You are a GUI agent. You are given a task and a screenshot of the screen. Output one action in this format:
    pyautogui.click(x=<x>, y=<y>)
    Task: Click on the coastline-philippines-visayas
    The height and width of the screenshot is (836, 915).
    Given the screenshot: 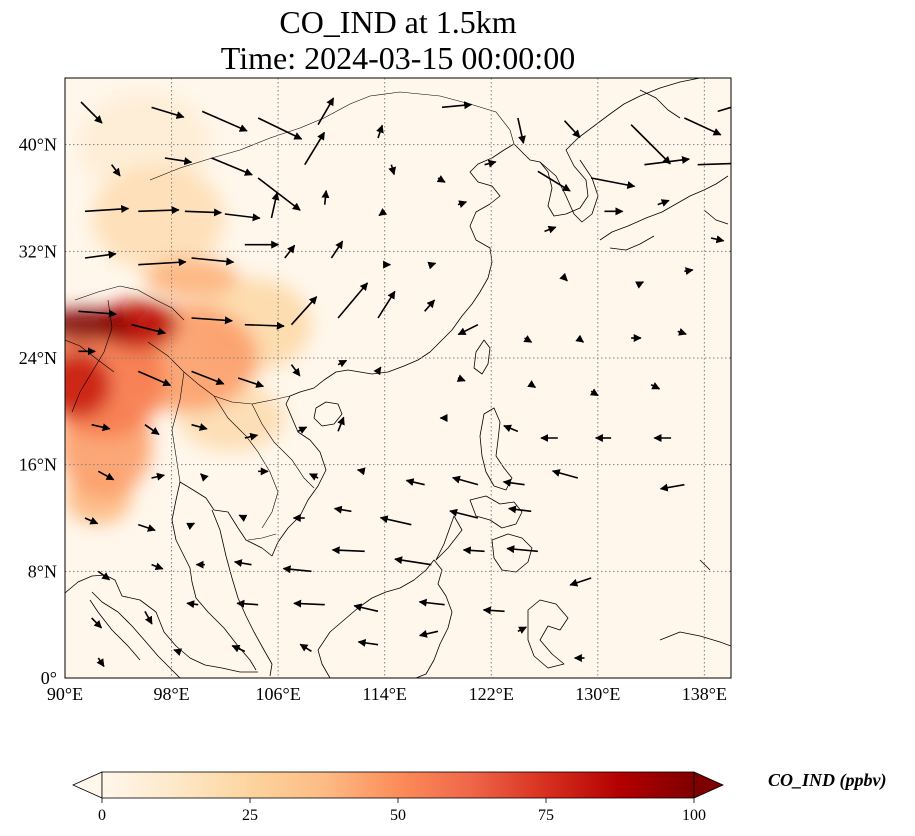 What is the action you would take?
    pyautogui.click(x=479, y=528)
    